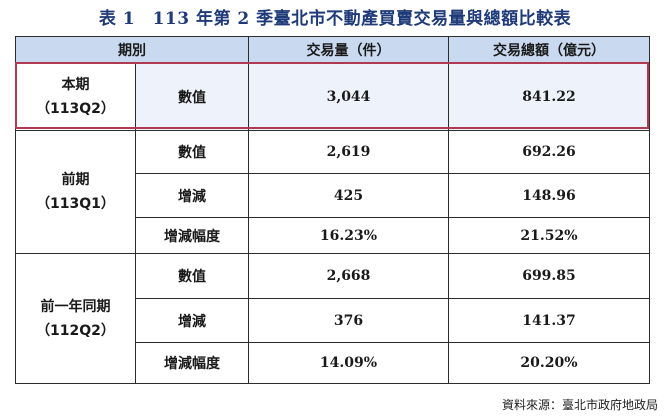 The height and width of the screenshot is (418, 670). Describe the element at coordinates (549, 152) in the screenshot. I see `amount-value: 692.26` at that location.